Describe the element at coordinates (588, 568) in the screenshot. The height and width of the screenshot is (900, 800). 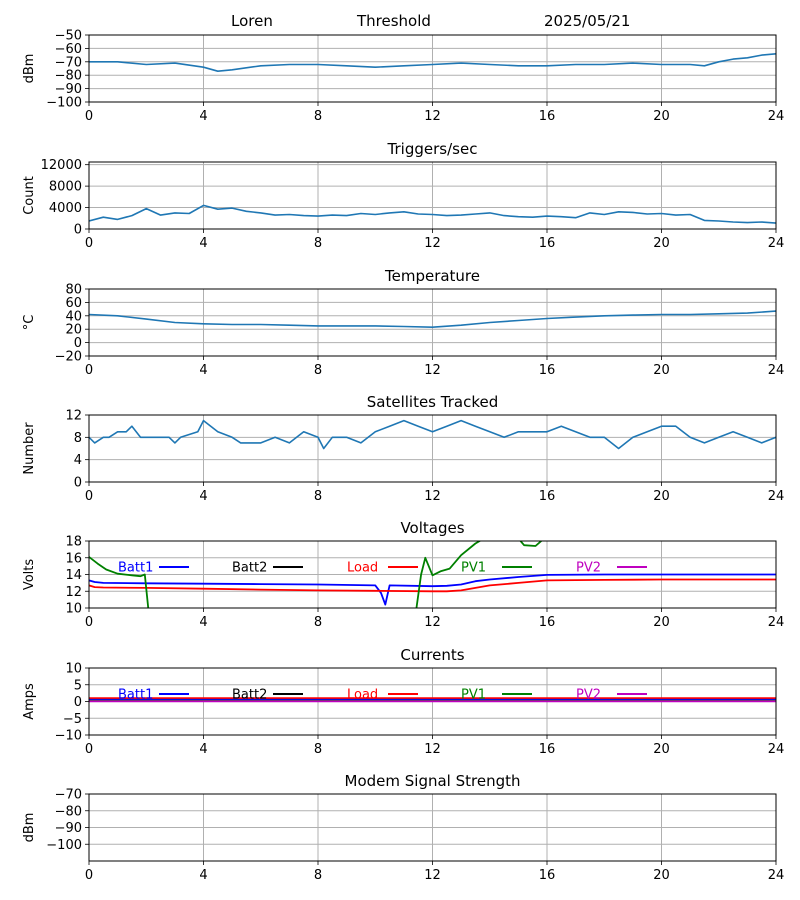
I see `voltages-legend-label-pv2: PV2` at that location.